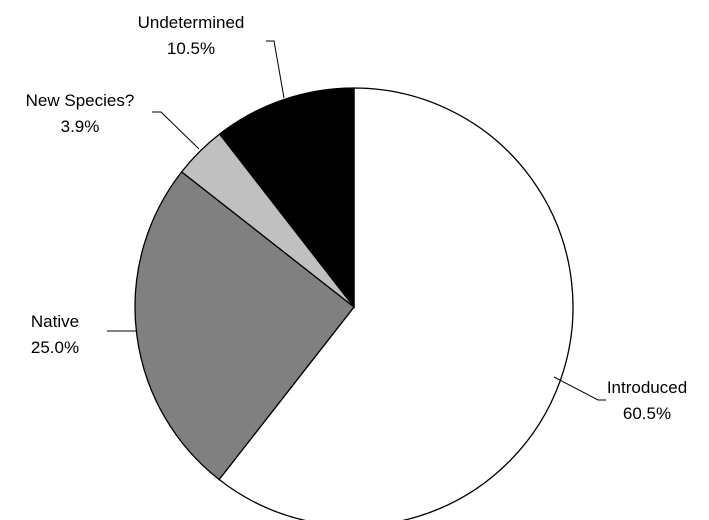  I want to click on label-introduced: Introduced 60.5%, so click(647, 400).